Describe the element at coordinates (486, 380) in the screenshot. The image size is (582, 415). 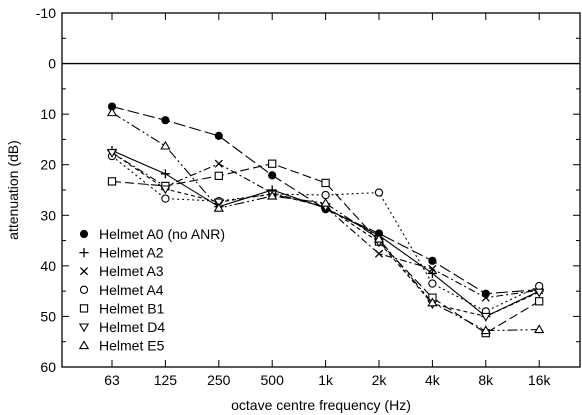
I see `x-tick-label: 8k` at that location.